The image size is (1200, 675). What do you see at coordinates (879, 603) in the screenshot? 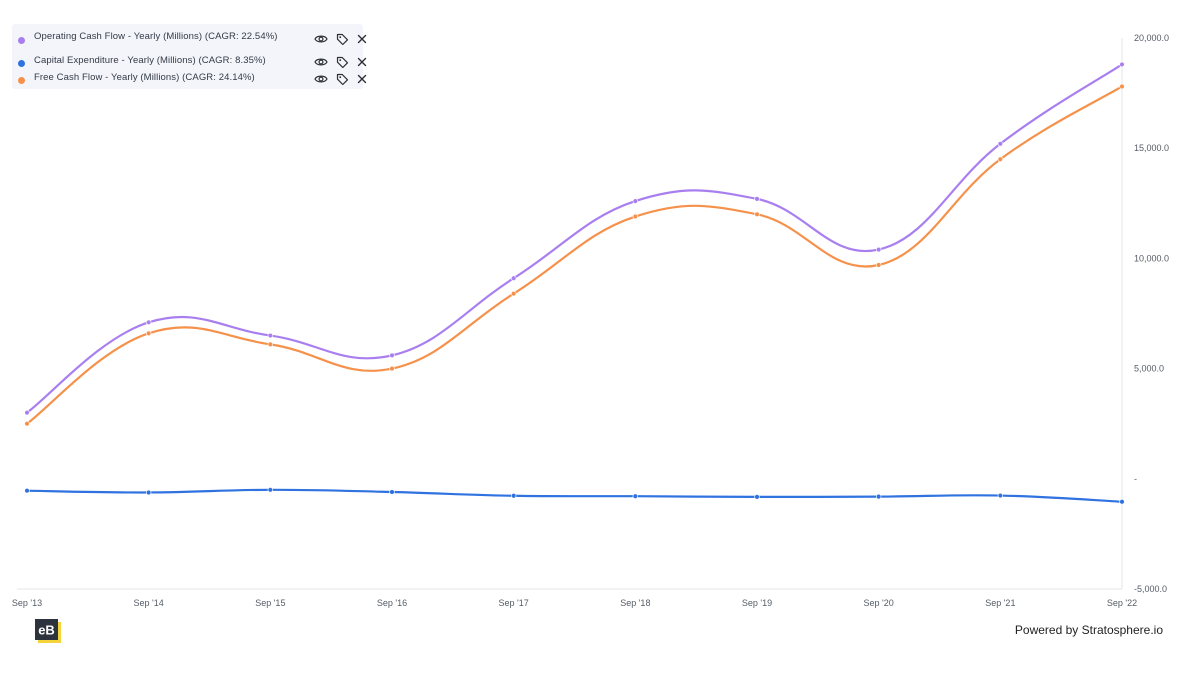
I see `x-tick-label: Sep '20` at bounding box center [879, 603].